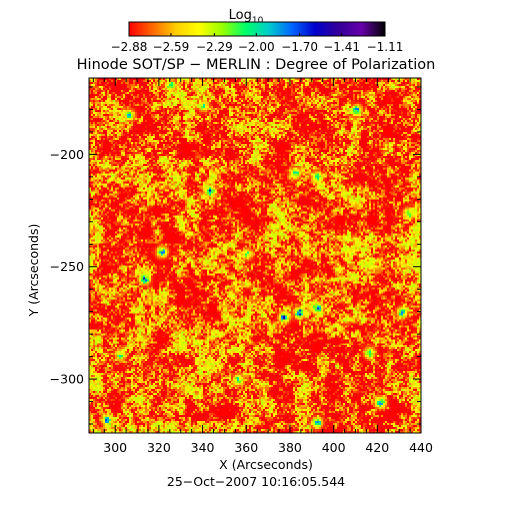  Describe the element at coordinates (290, 447) in the screenshot. I see `x-tick-label: 380` at that location.